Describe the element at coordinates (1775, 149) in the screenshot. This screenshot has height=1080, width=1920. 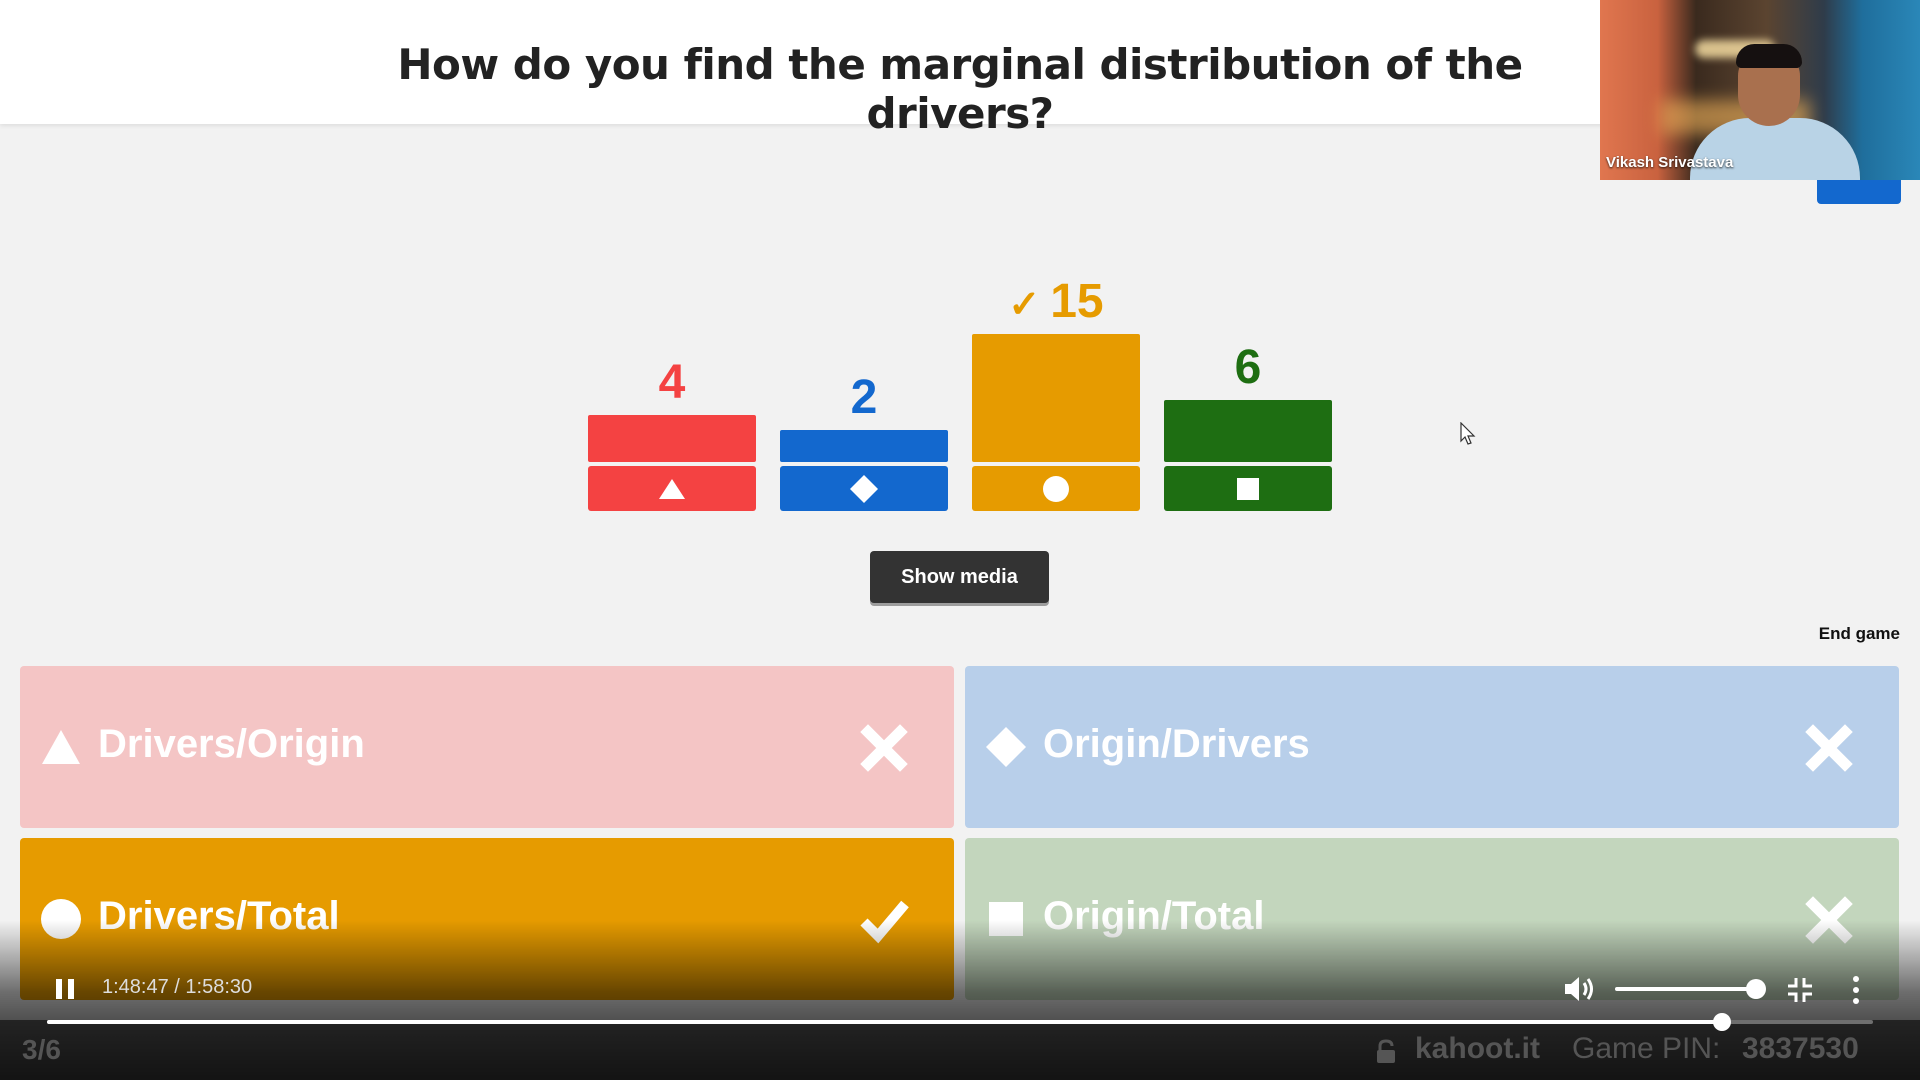
I see `presenter-shirt` at that location.